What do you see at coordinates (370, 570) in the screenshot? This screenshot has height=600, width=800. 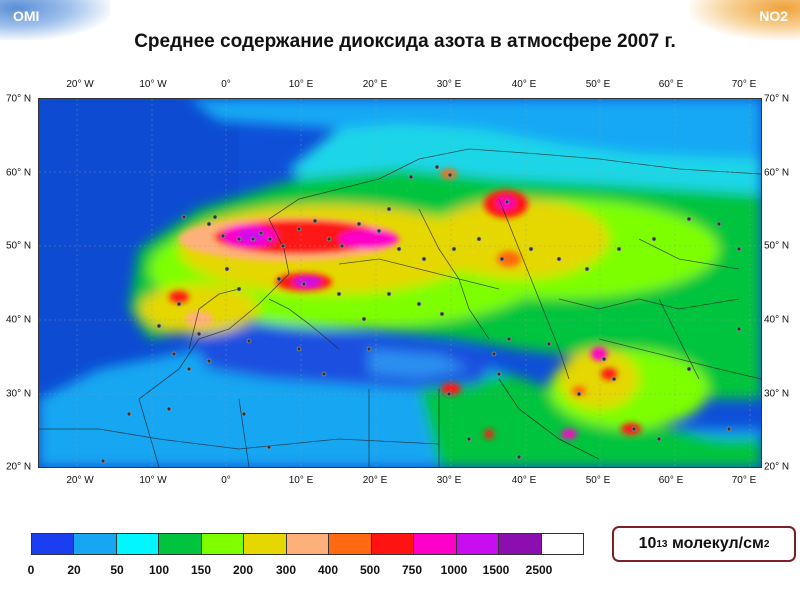 I see `scale-label: 500` at bounding box center [370, 570].